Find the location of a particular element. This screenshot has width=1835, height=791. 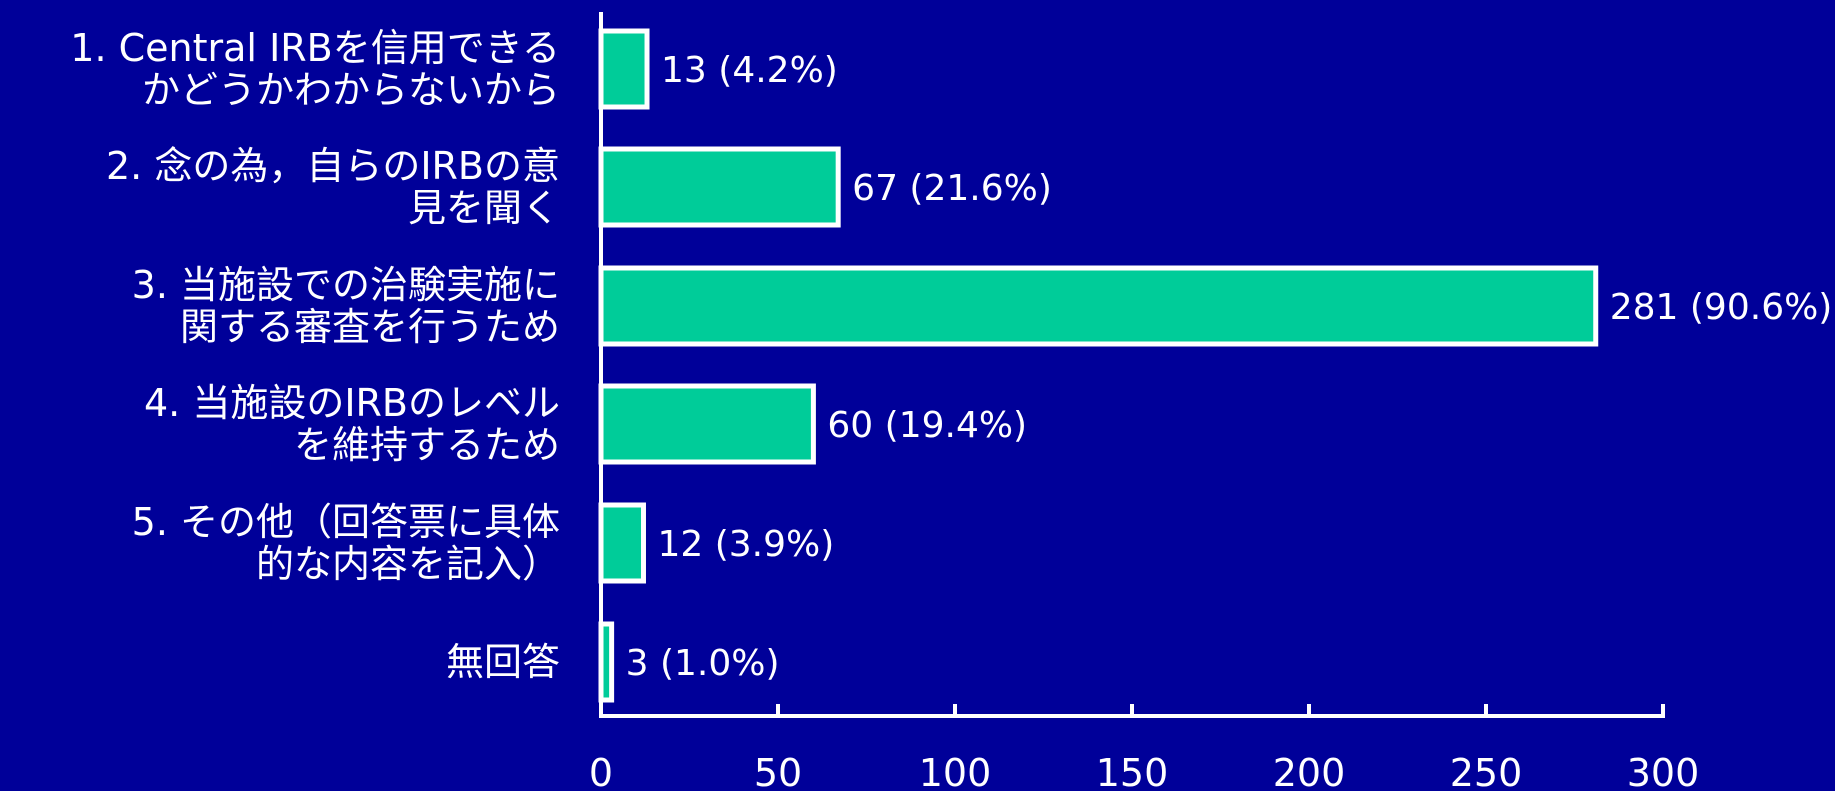

x-tick-label: 100 is located at coordinates (955, 771).